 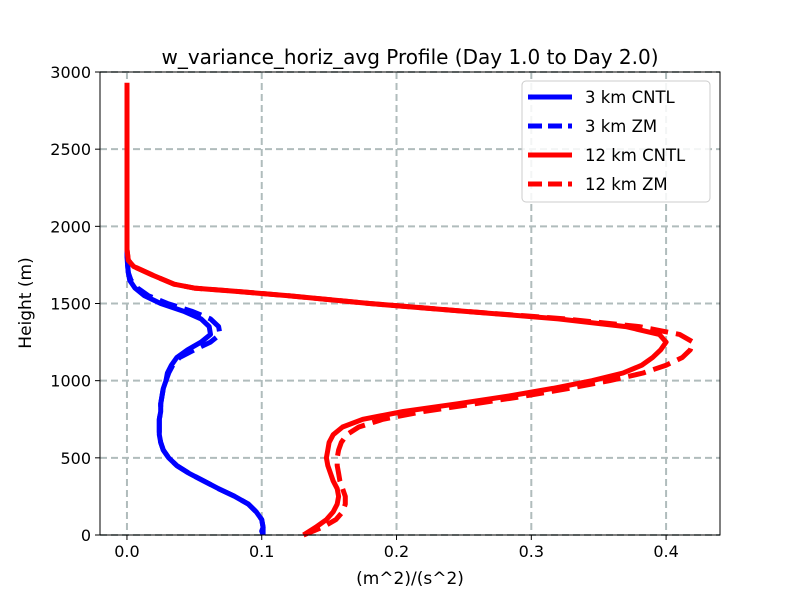 What do you see at coordinates (70, 226) in the screenshot?
I see `y-tick-label-4: 2000` at bounding box center [70, 226].